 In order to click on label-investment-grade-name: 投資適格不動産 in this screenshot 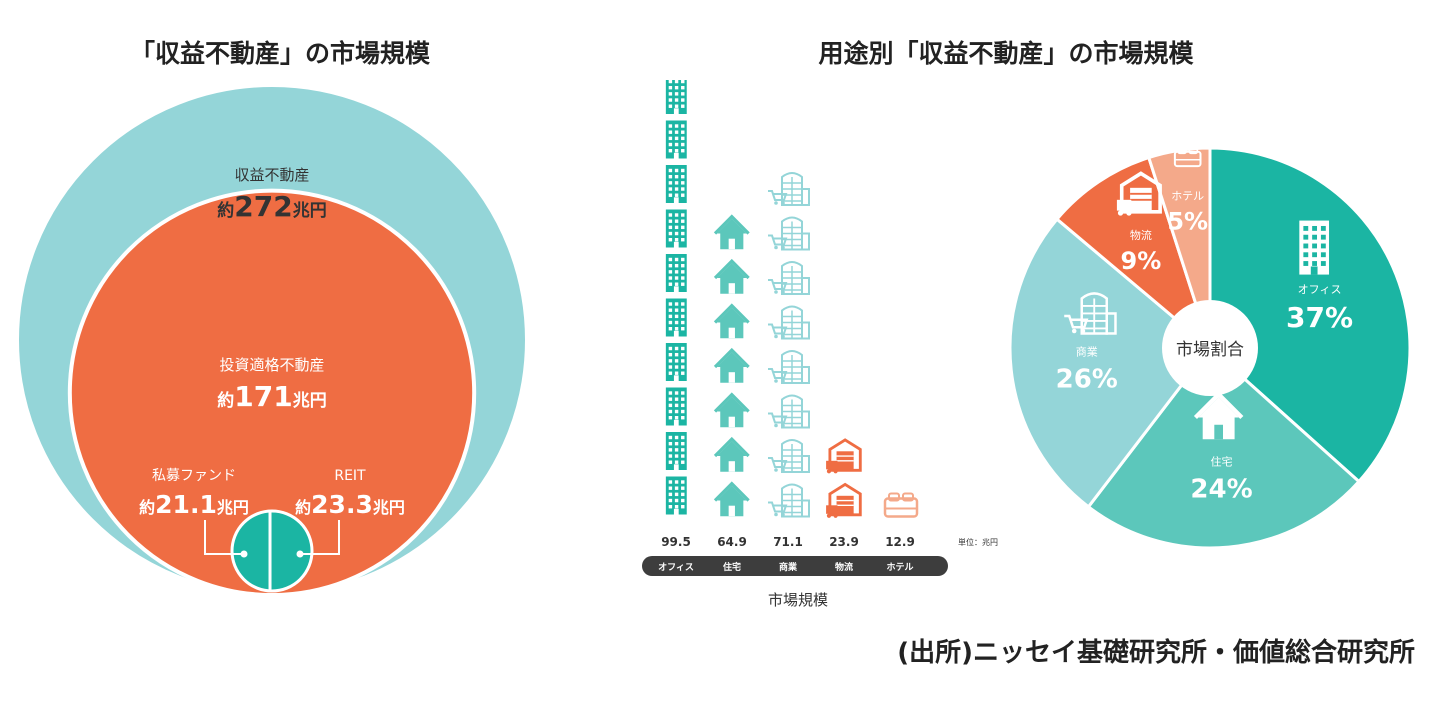, I will do `click(271, 365)`.